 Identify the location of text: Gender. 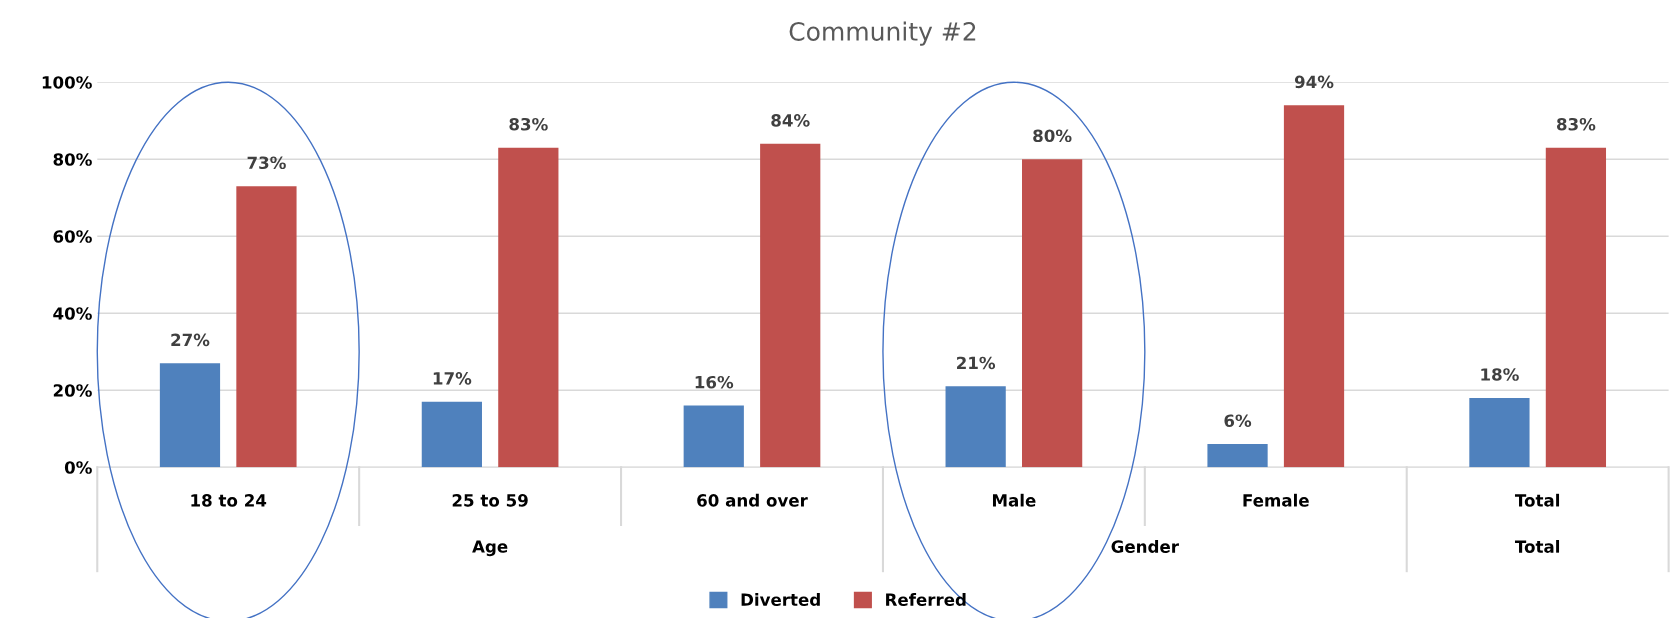
(1145, 546).